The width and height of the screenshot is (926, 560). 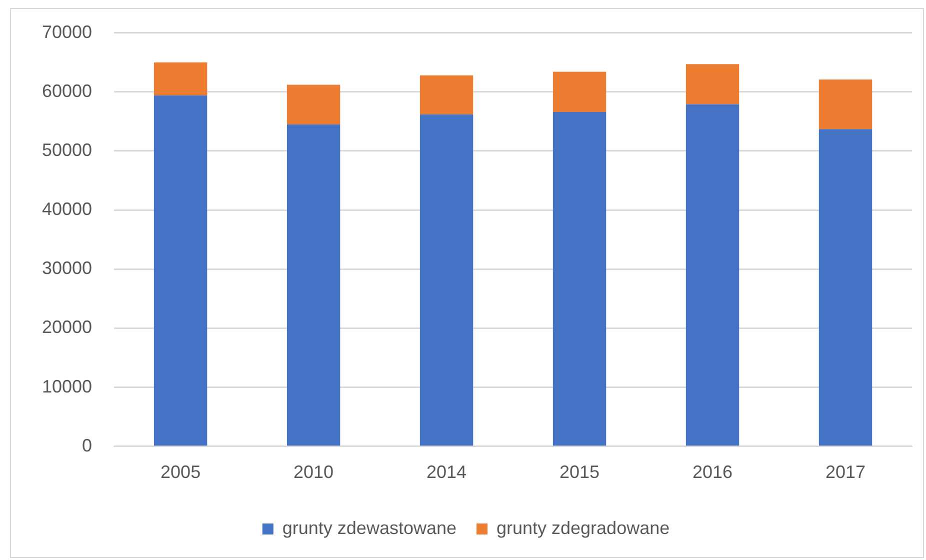 I want to click on y-tick-label: 70000, so click(x=67, y=32).